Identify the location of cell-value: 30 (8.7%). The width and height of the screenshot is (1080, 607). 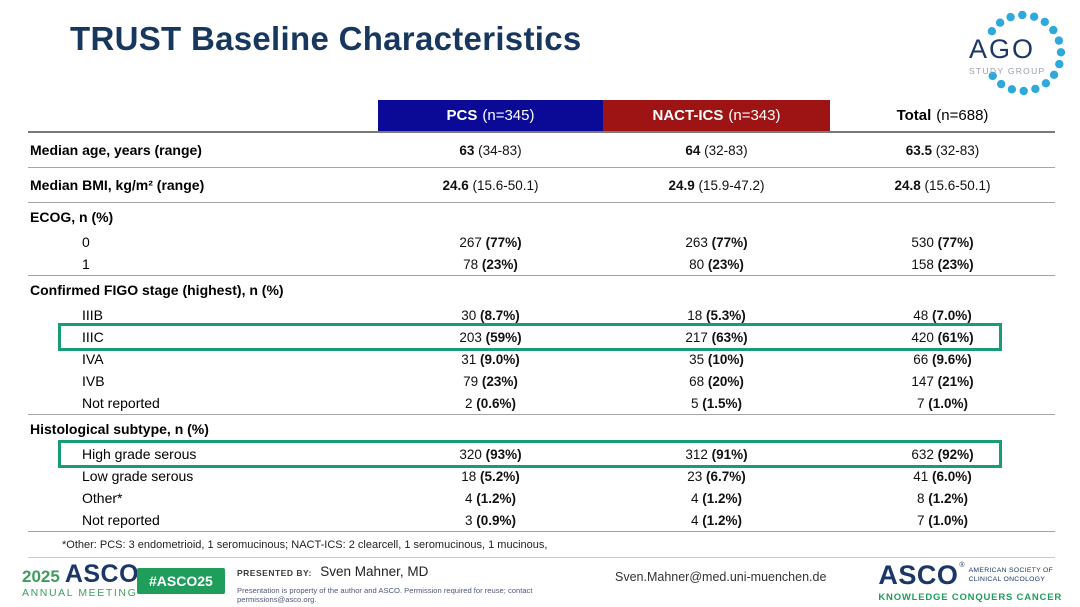
(490, 315).